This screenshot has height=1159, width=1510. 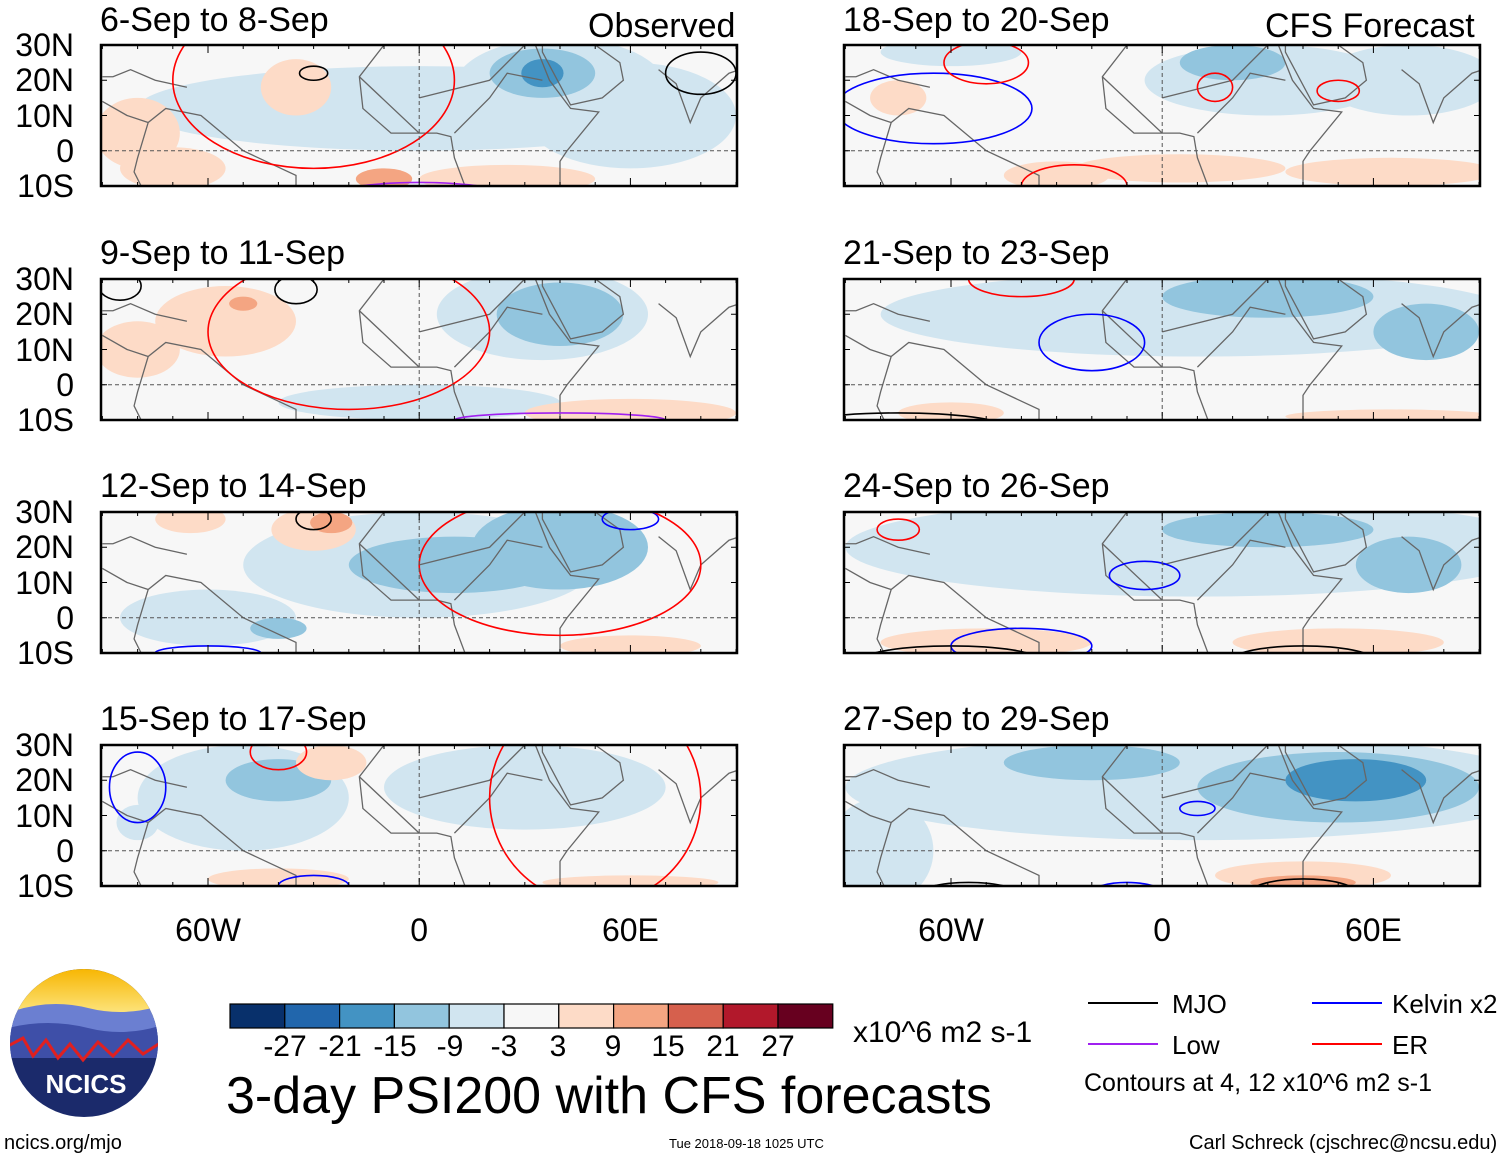 I want to click on colorbar-label: 15, so click(x=668, y=1046).